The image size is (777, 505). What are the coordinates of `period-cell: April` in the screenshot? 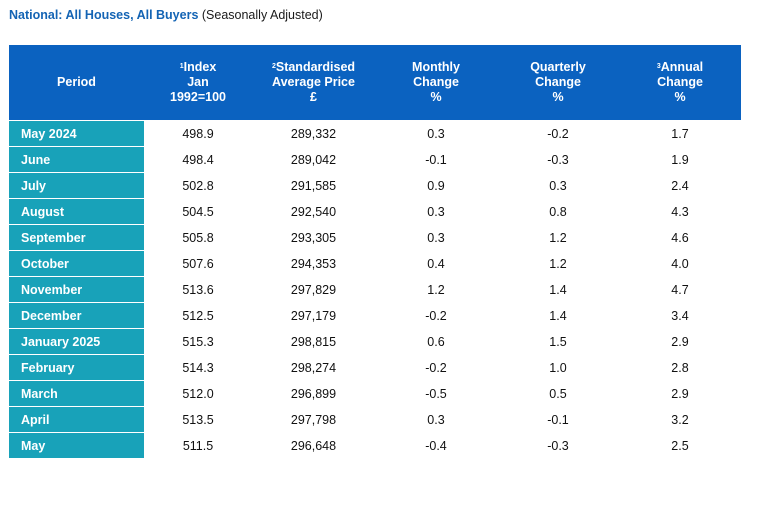 It's located at (76, 419).